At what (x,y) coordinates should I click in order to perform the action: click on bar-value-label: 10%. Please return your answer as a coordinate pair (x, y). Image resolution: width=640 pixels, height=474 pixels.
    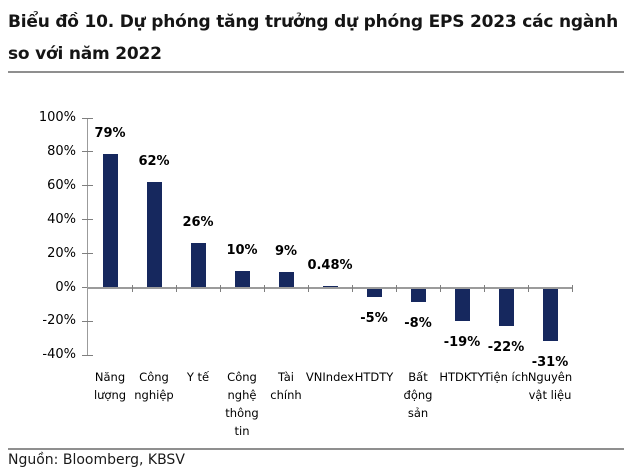
    Looking at the image, I should click on (242, 250).